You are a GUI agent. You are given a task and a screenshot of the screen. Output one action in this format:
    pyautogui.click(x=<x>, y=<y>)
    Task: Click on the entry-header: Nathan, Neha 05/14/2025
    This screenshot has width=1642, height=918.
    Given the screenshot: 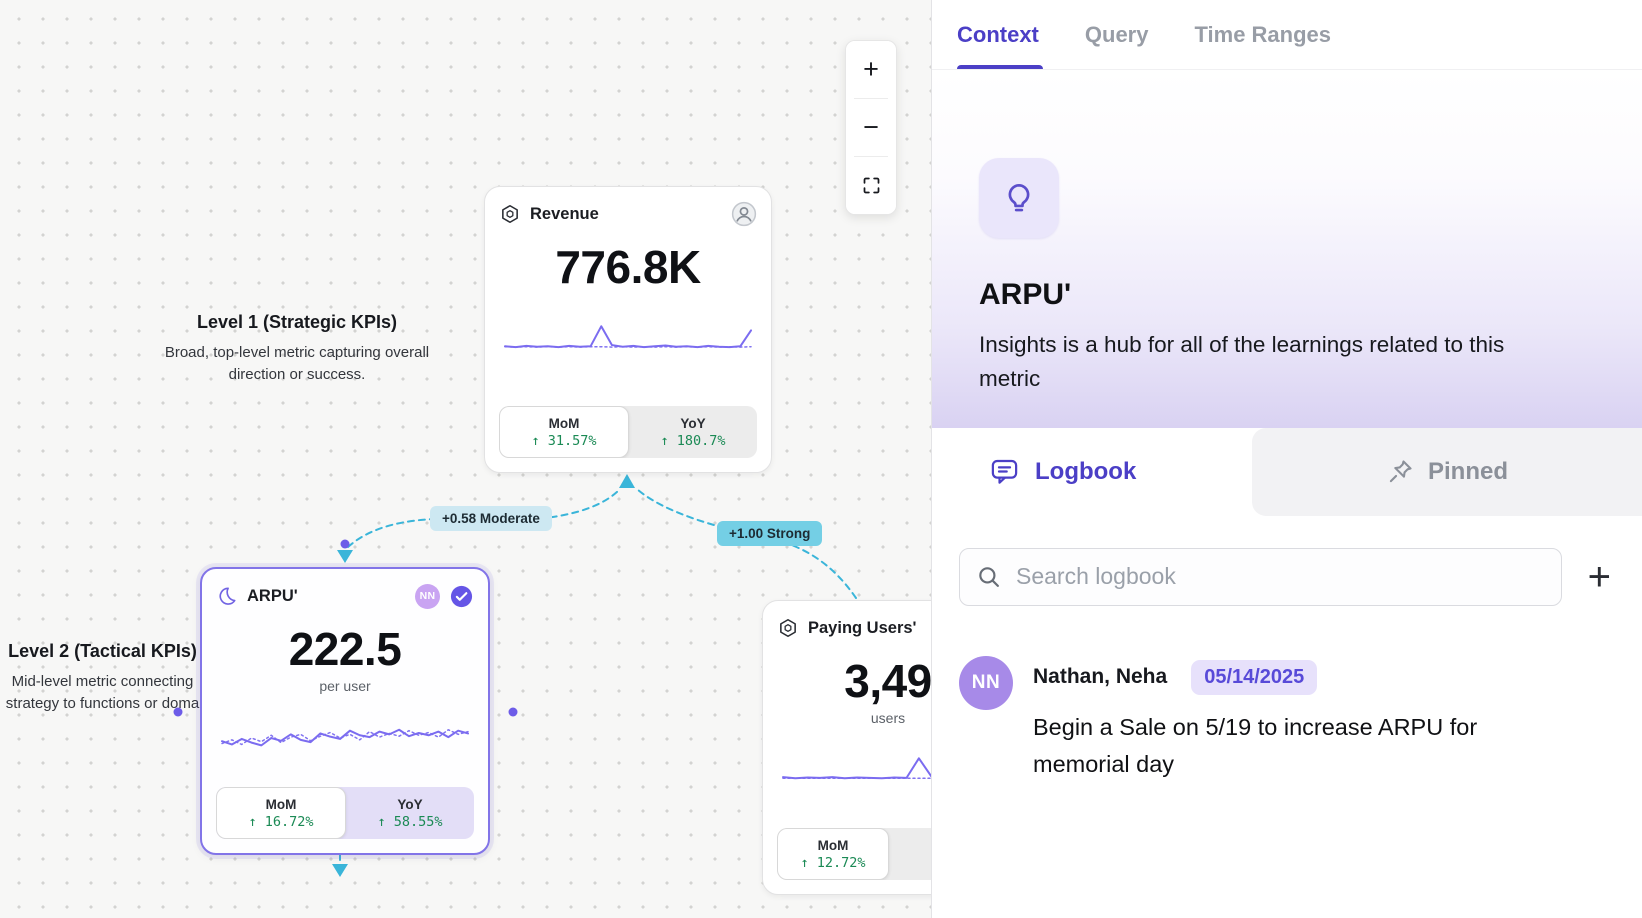 What is the action you would take?
    pyautogui.click(x=1280, y=677)
    